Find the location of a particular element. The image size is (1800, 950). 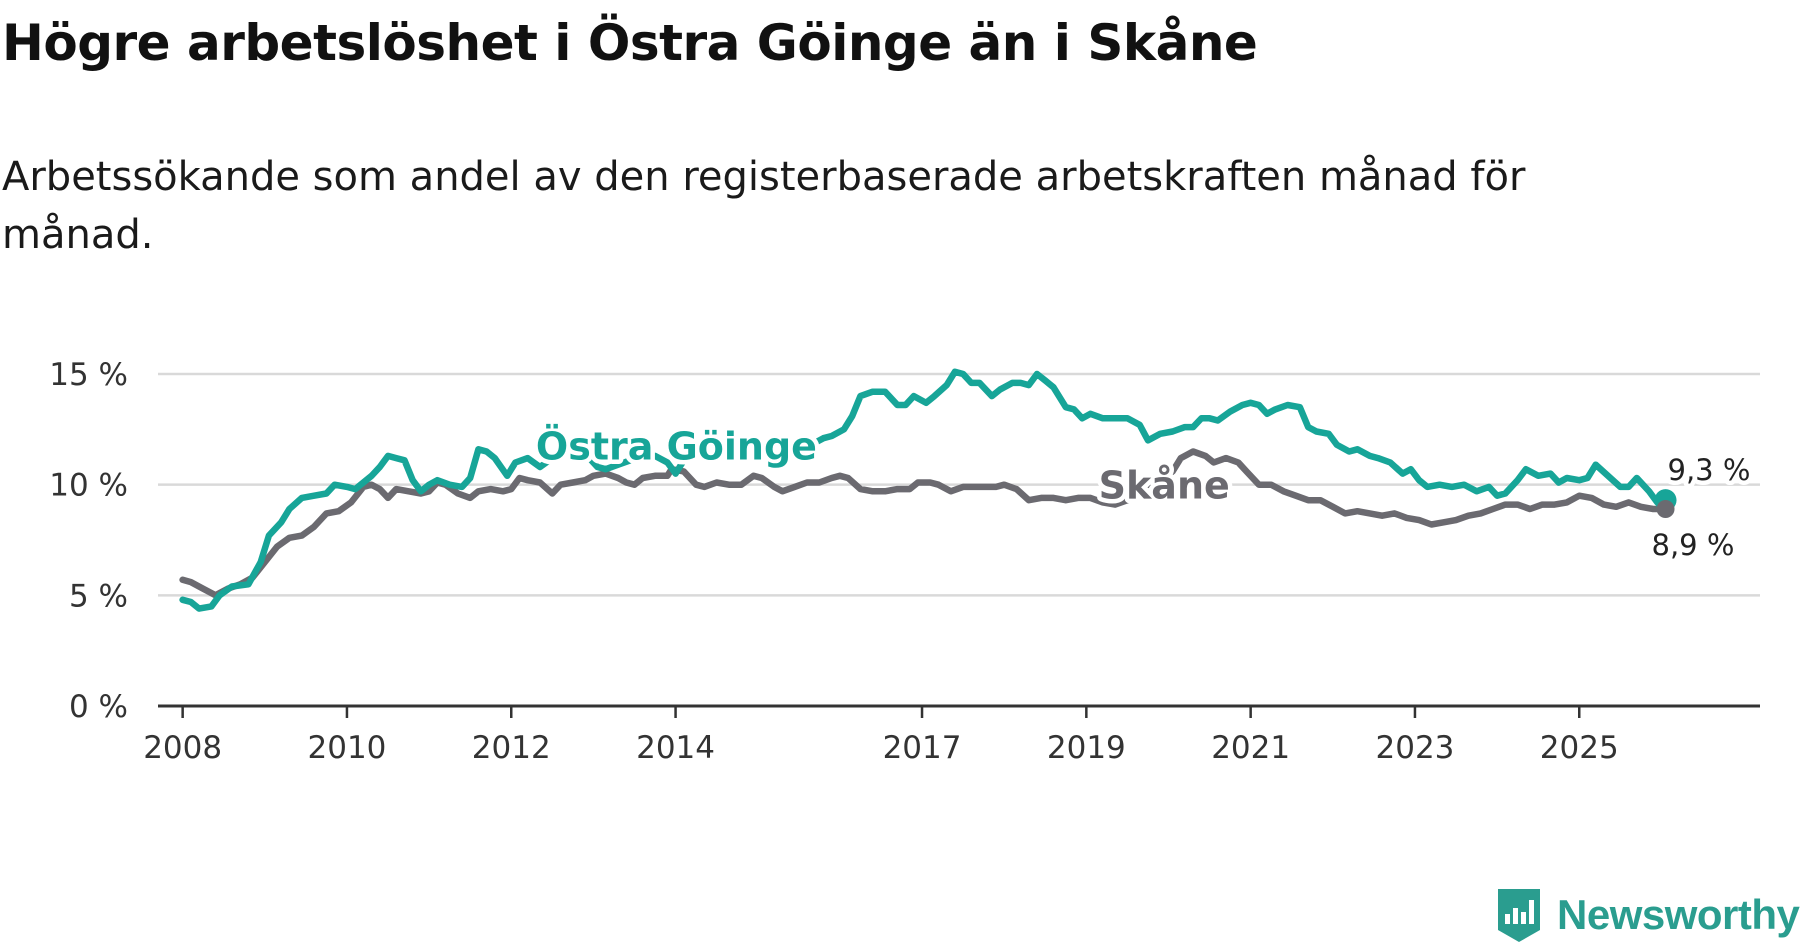

x-tick-label: 2023 is located at coordinates (1415, 748).